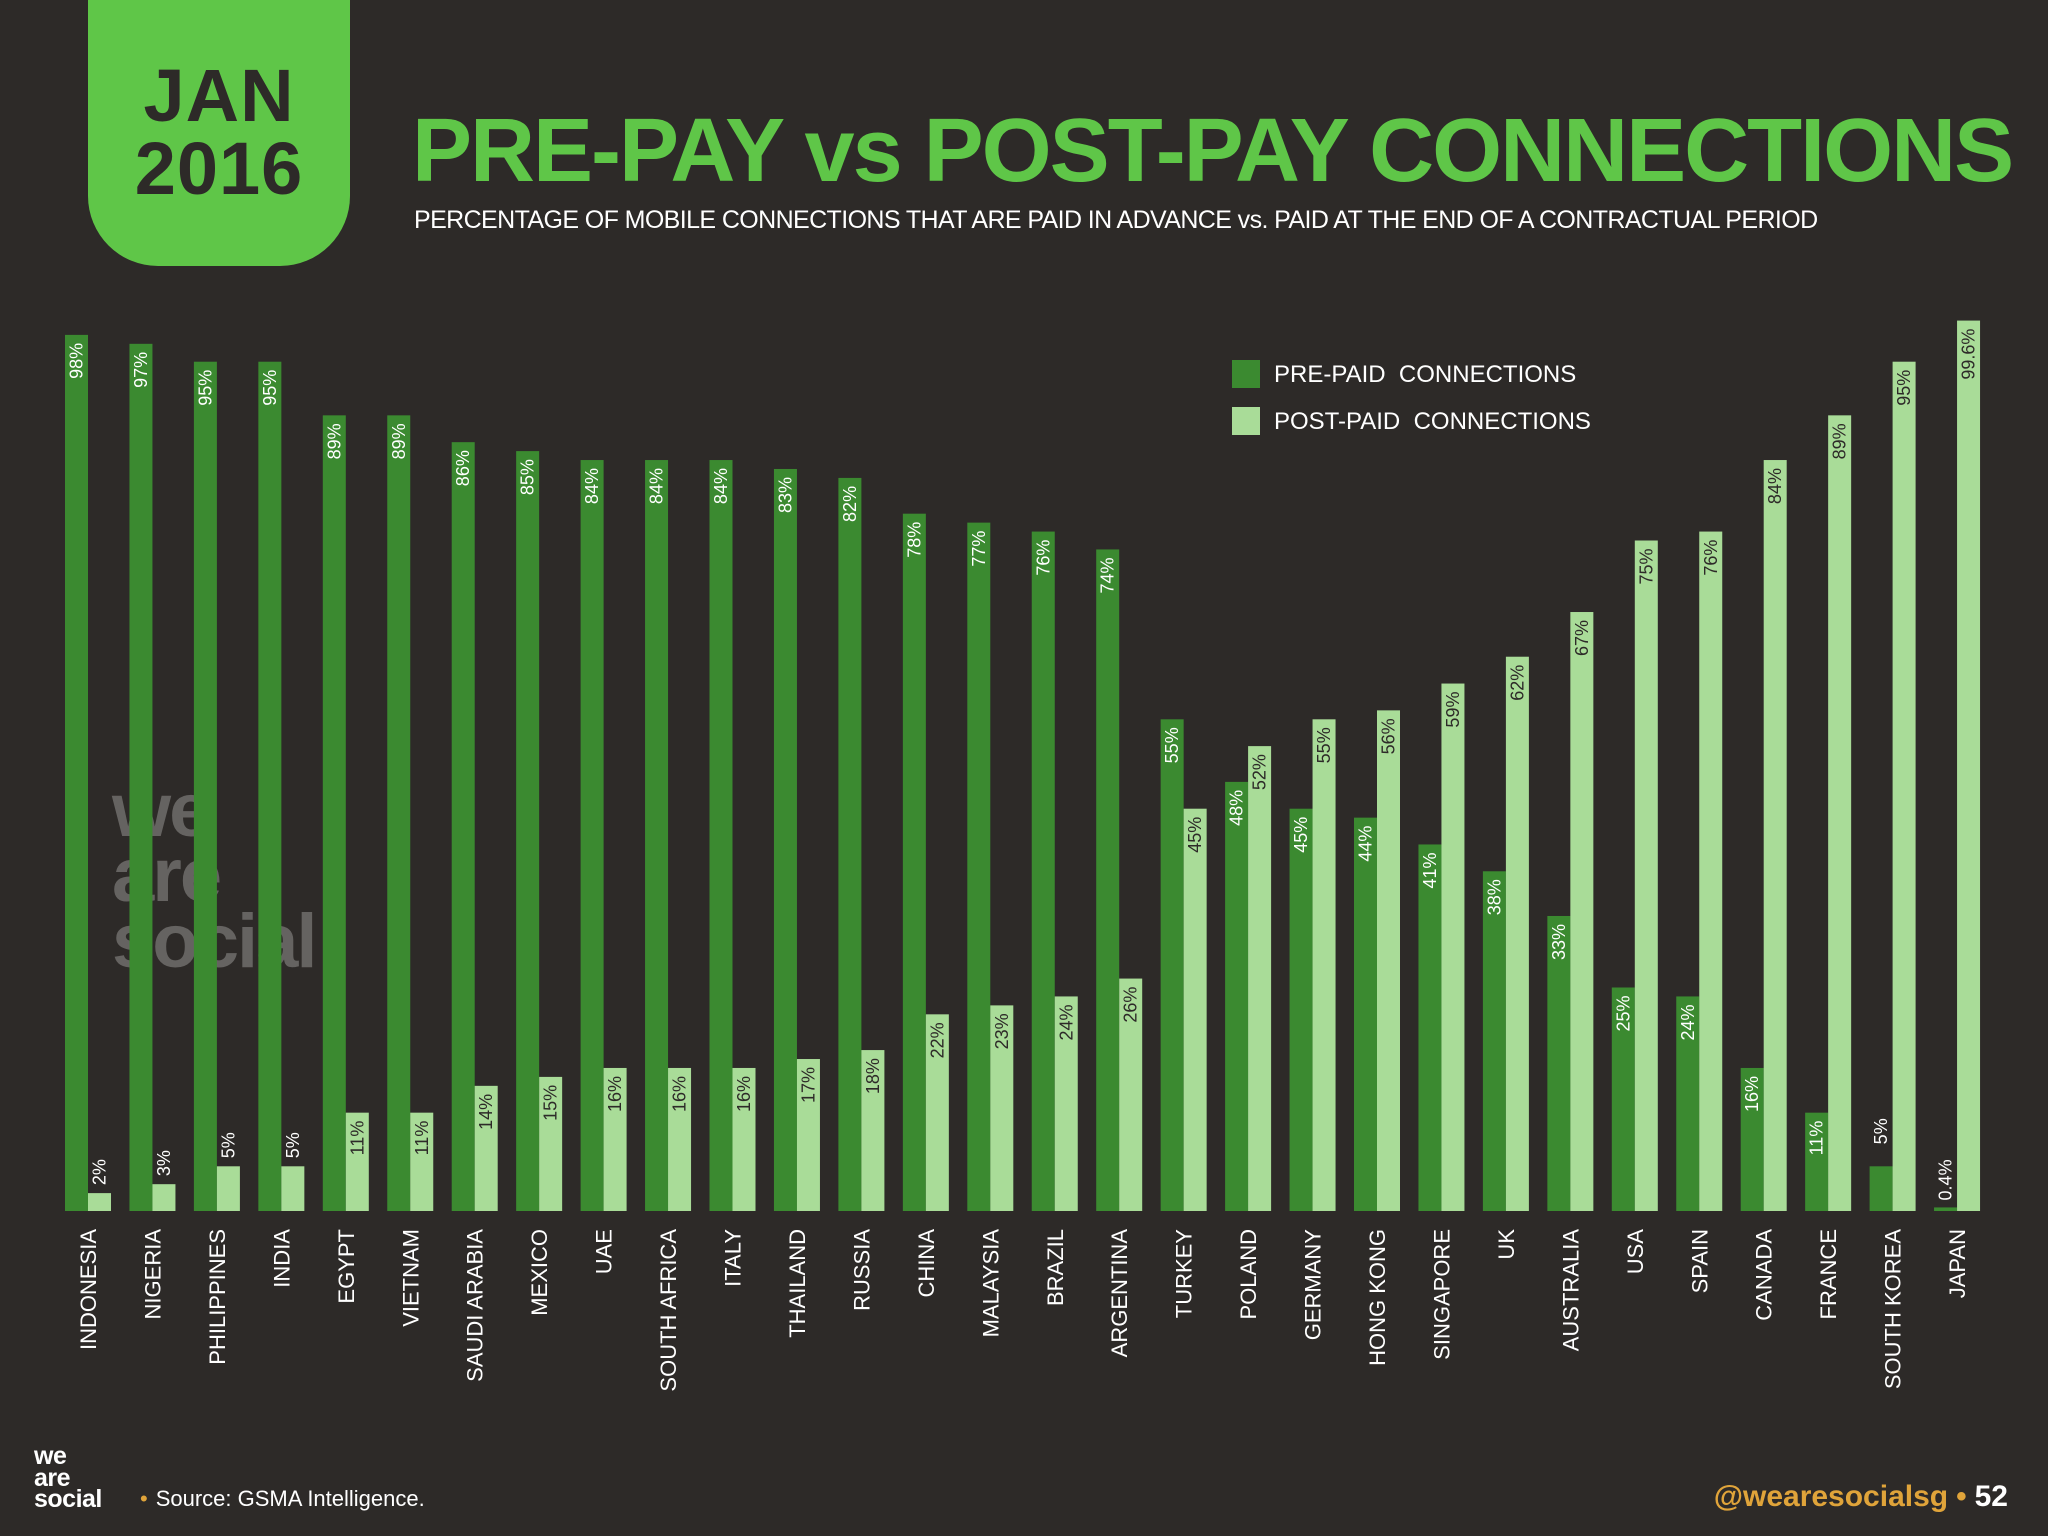 The image size is (2048, 1536). What do you see at coordinates (990, 1283) in the screenshot?
I see `category-tick-label: MALAYSIA` at bounding box center [990, 1283].